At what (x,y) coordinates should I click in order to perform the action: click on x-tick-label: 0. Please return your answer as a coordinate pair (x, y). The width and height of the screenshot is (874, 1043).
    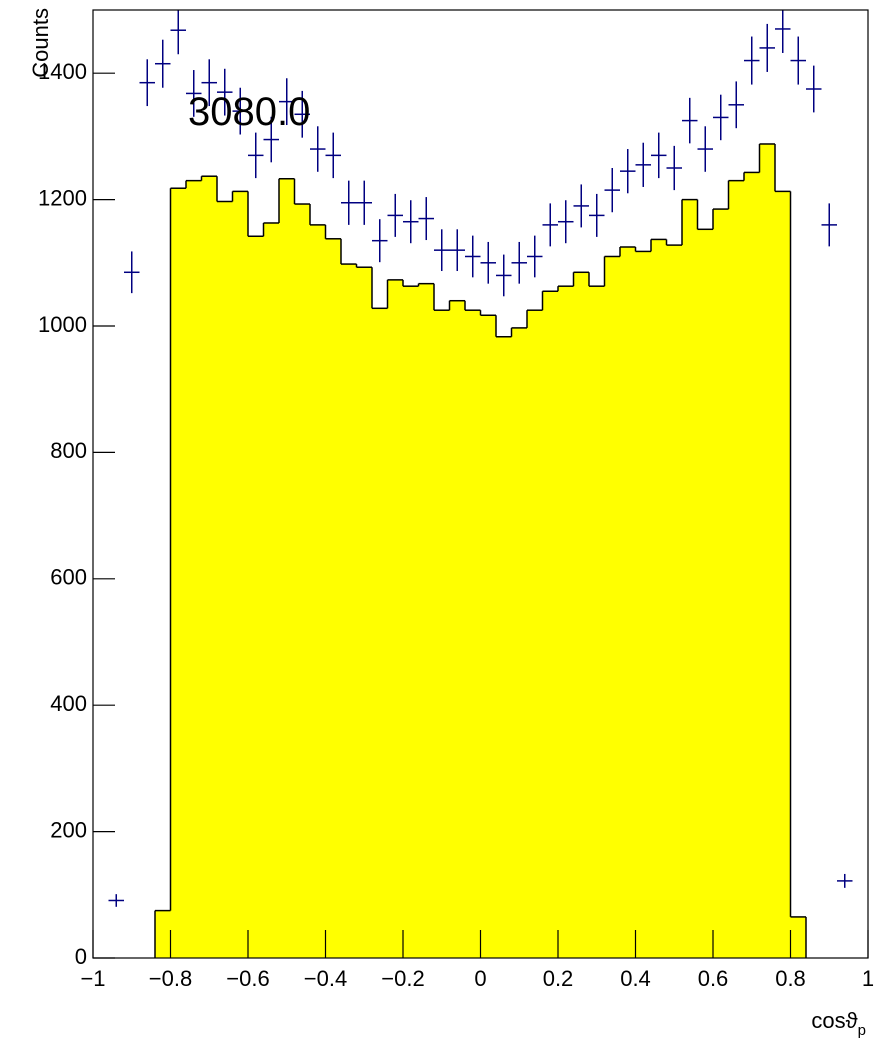
    Looking at the image, I should click on (480, 978).